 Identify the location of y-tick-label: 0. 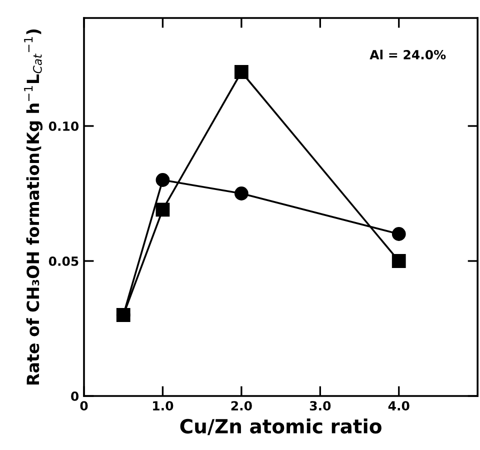
(75, 396).